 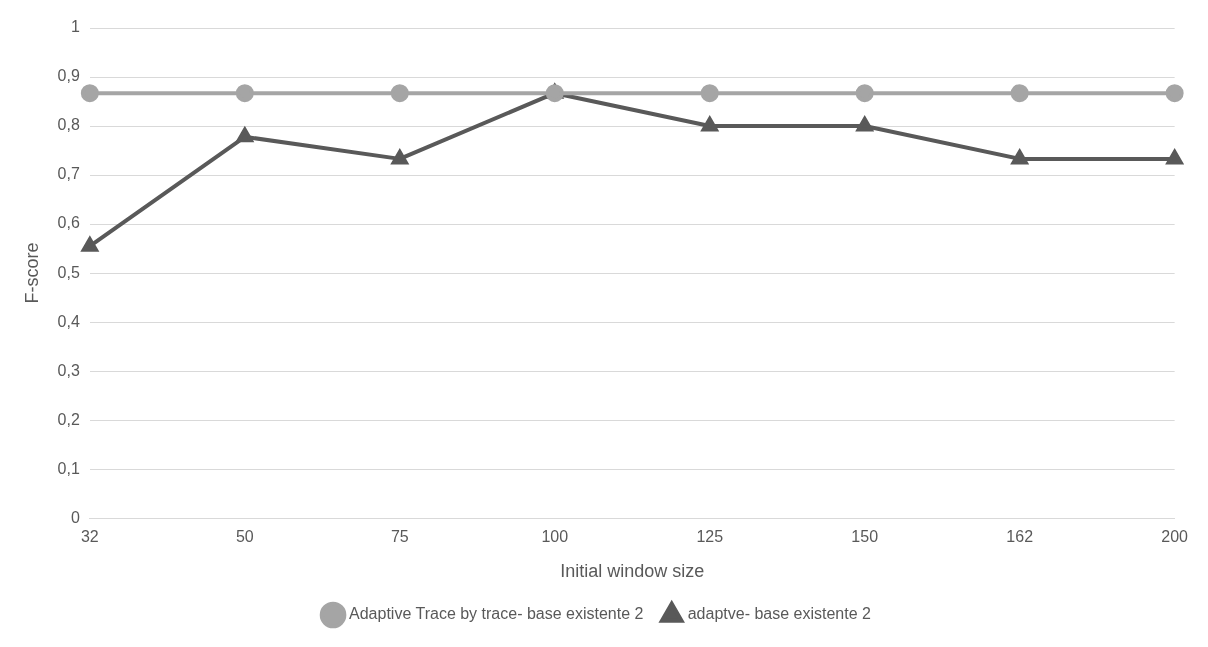 I want to click on y-tick-label: 0,6, so click(x=68, y=223).